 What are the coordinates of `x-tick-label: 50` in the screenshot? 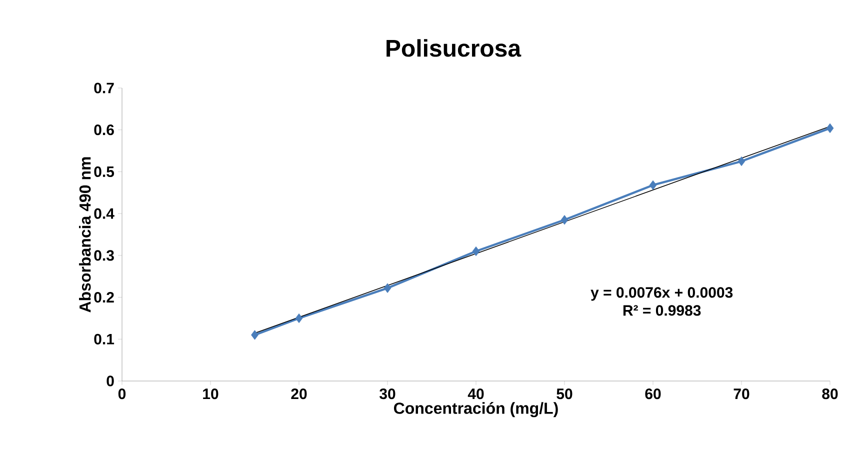 It's located at (564, 394).